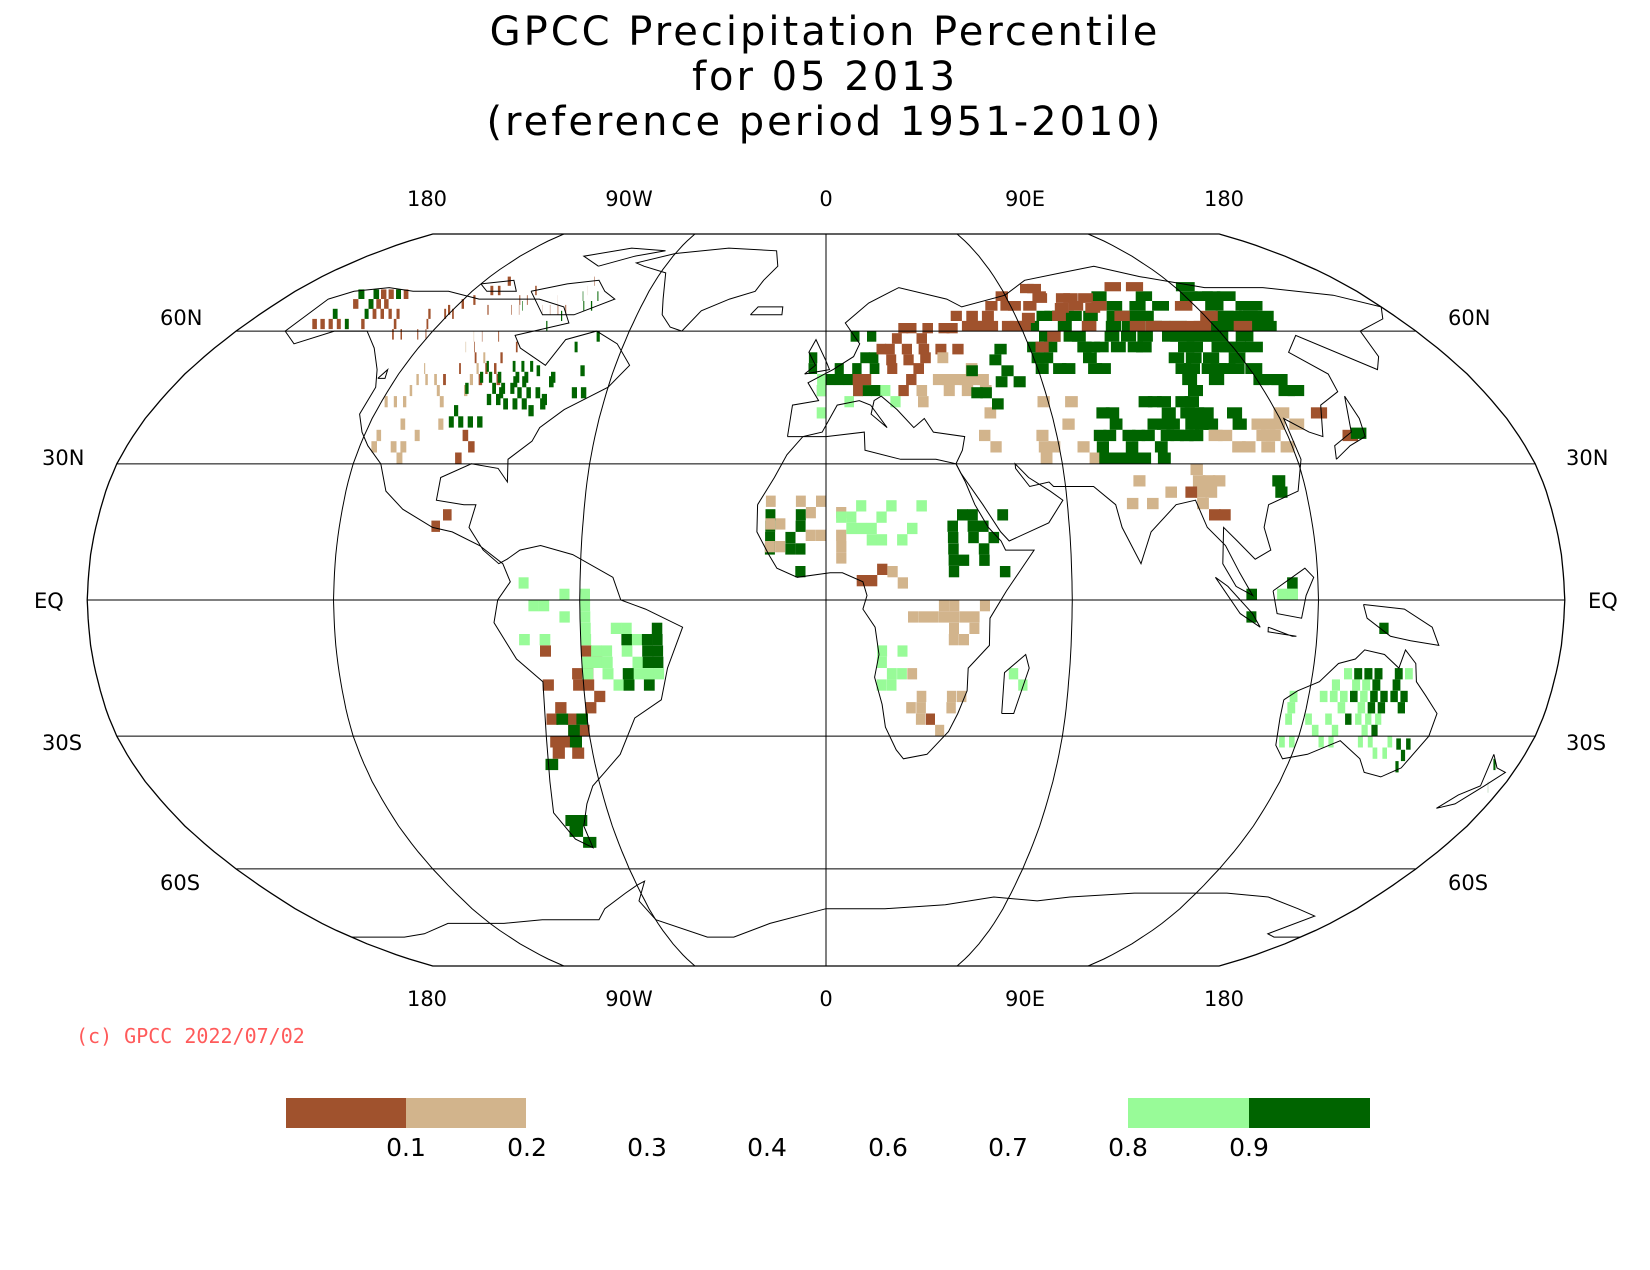 This screenshot has height=1270, width=1650. I want to click on lat-label-left-30s: 30S, so click(62, 743).